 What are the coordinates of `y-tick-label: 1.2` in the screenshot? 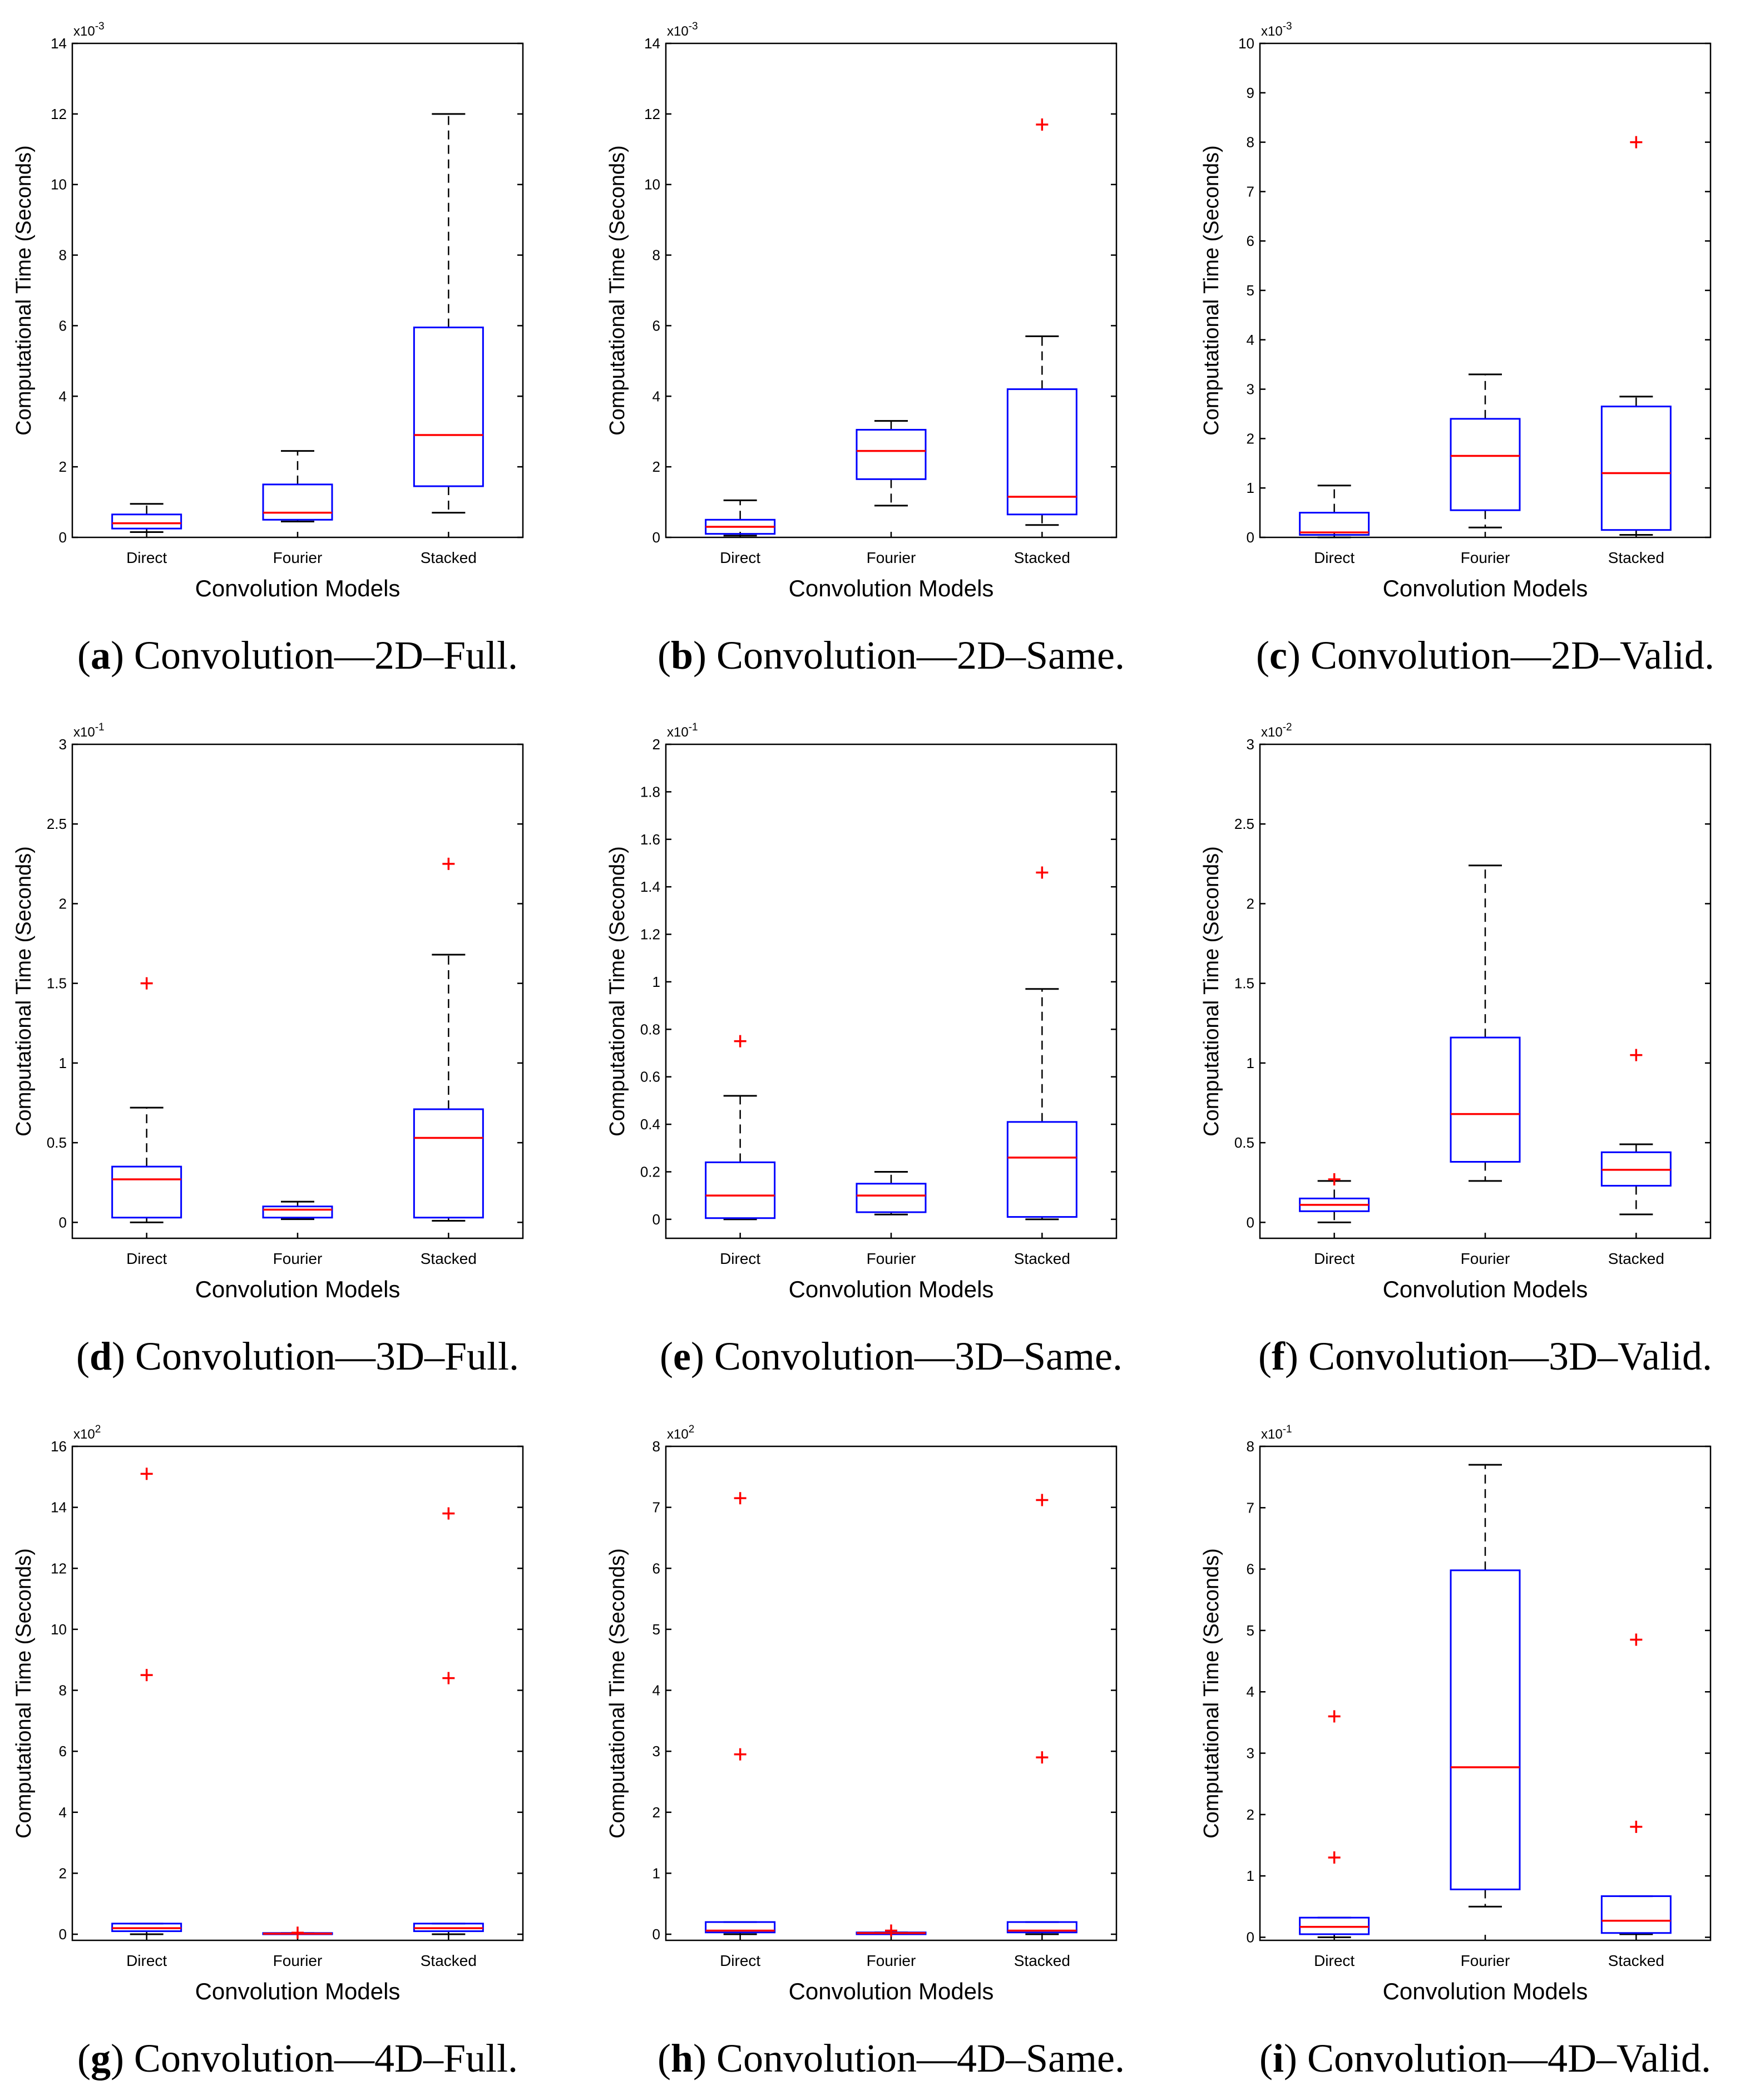 It's located at (650, 934).